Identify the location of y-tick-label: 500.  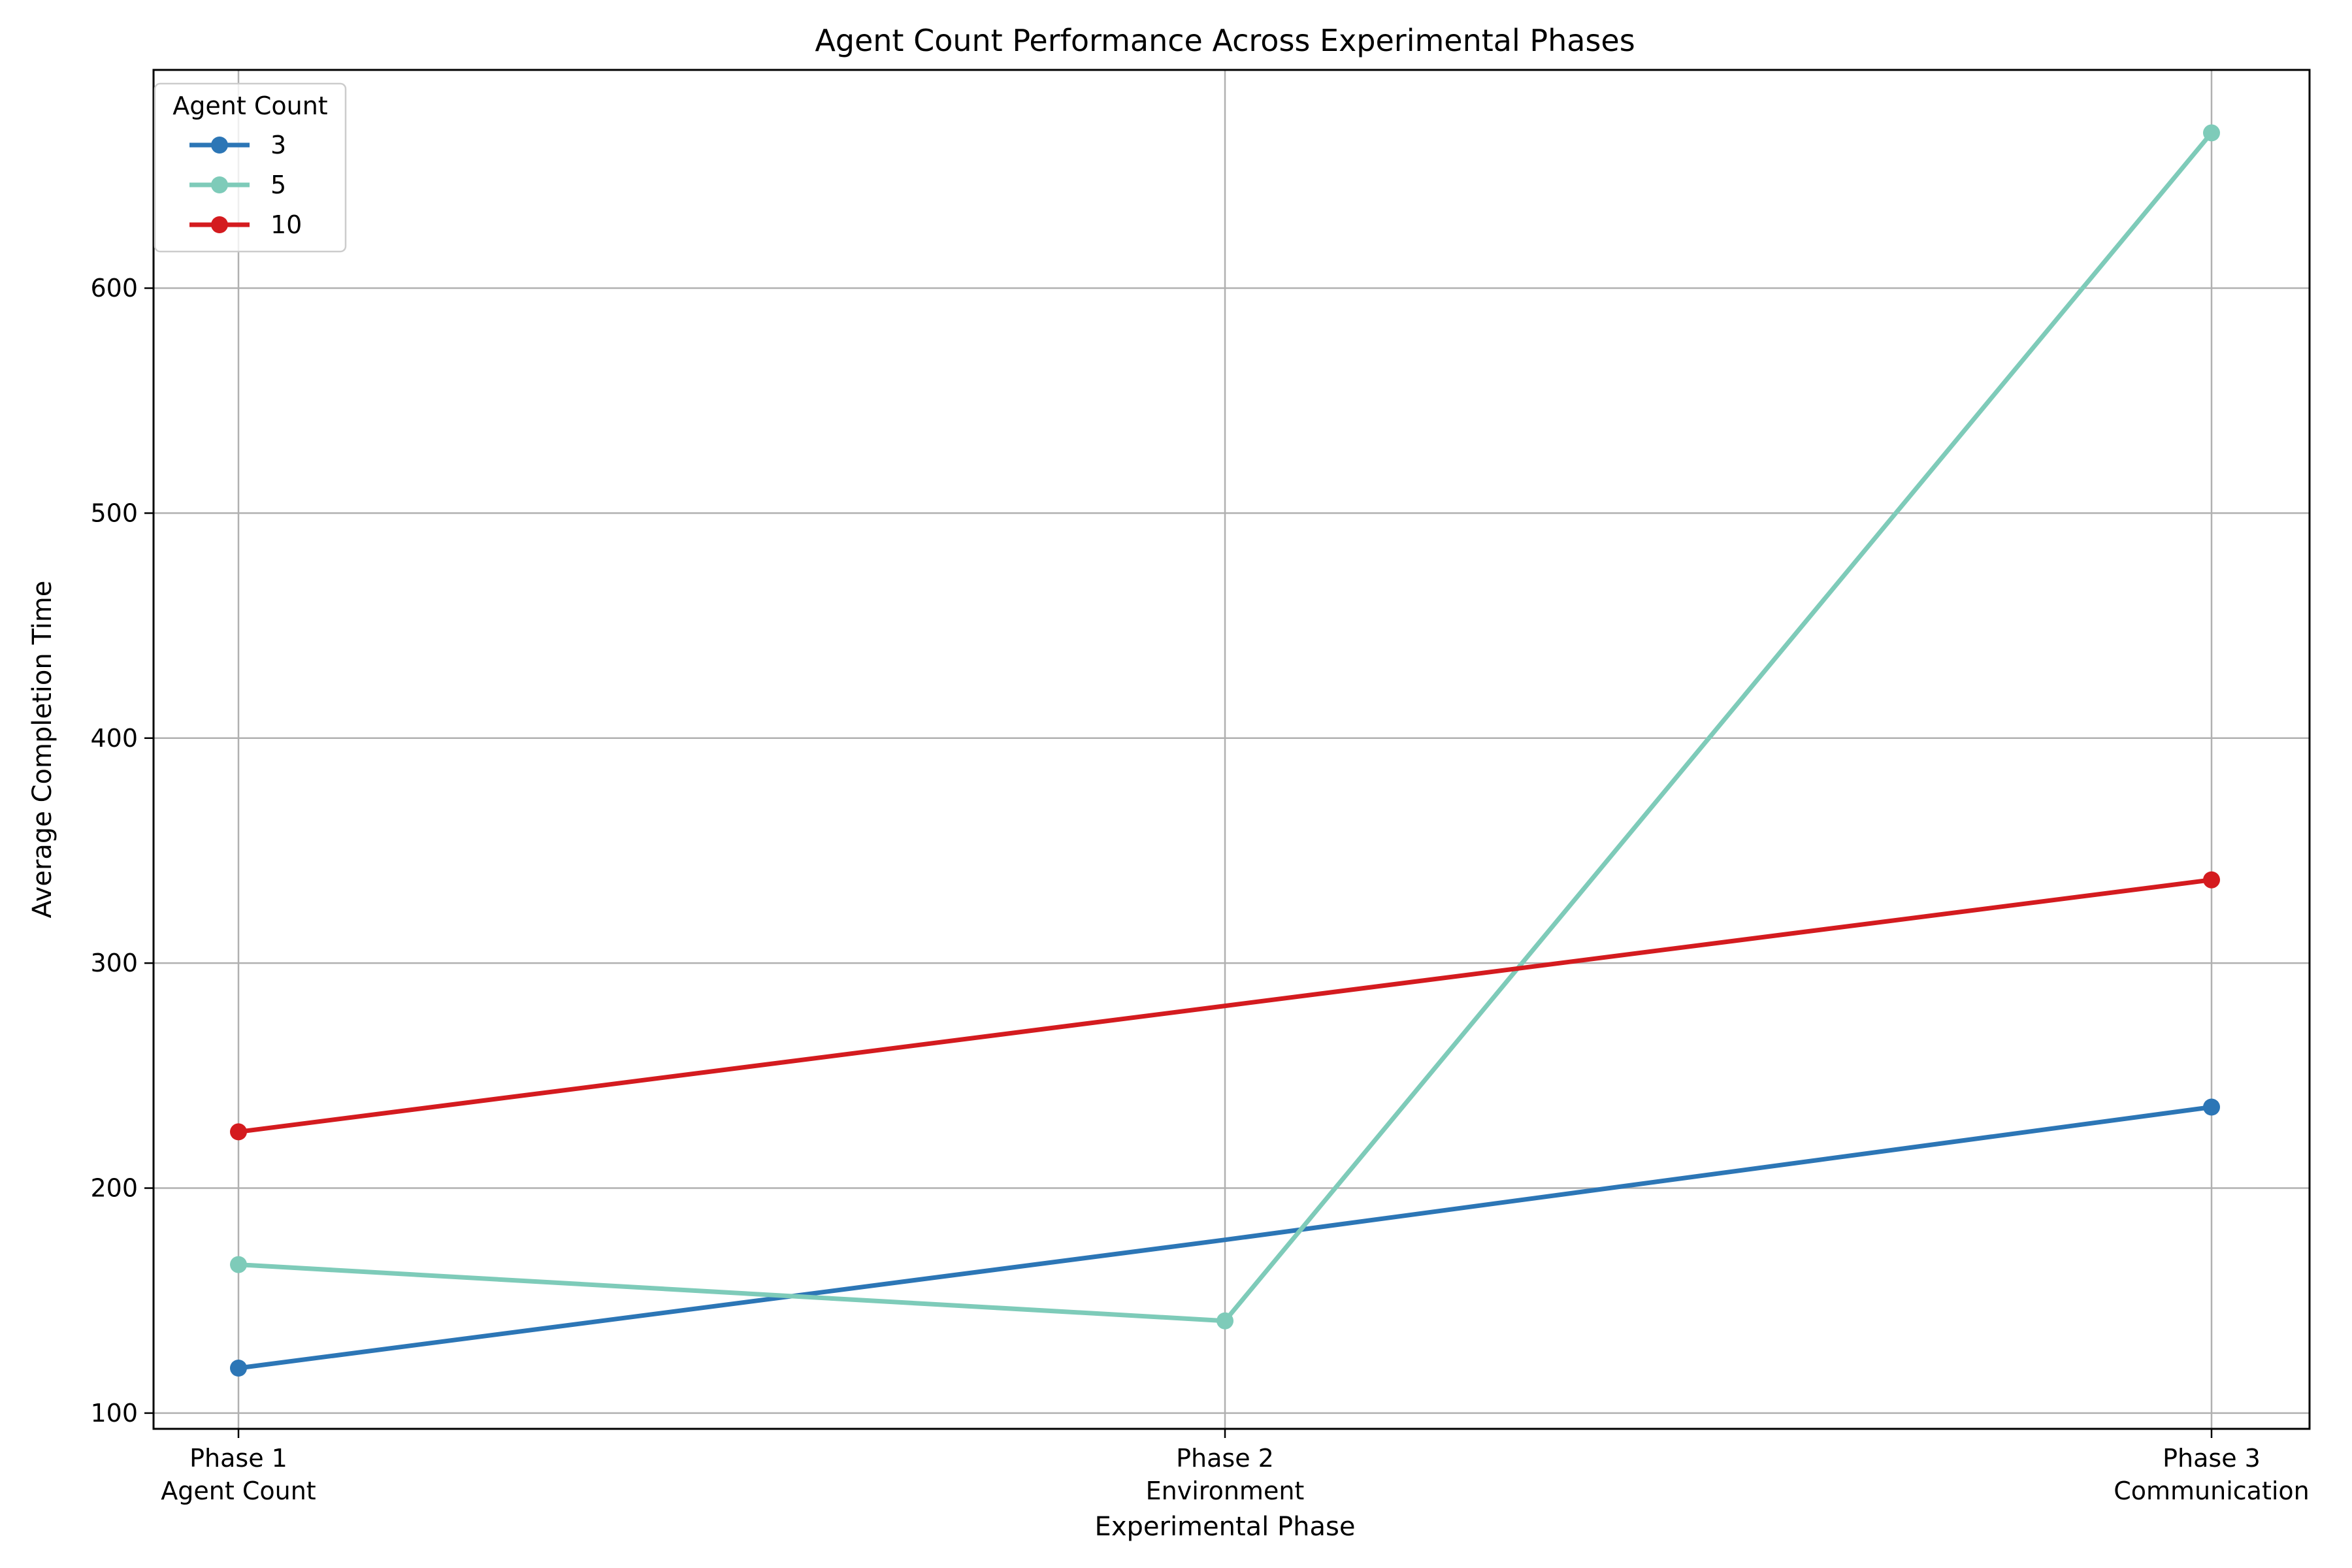
(114, 512).